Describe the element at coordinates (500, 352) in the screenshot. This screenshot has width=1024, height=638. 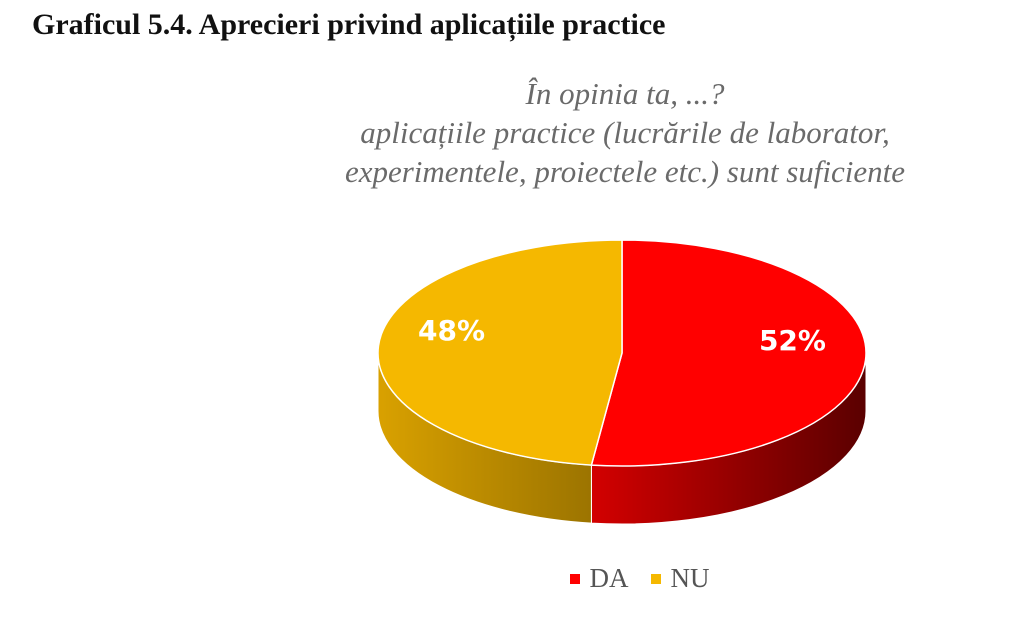
I see `pie-slice-nu` at that location.